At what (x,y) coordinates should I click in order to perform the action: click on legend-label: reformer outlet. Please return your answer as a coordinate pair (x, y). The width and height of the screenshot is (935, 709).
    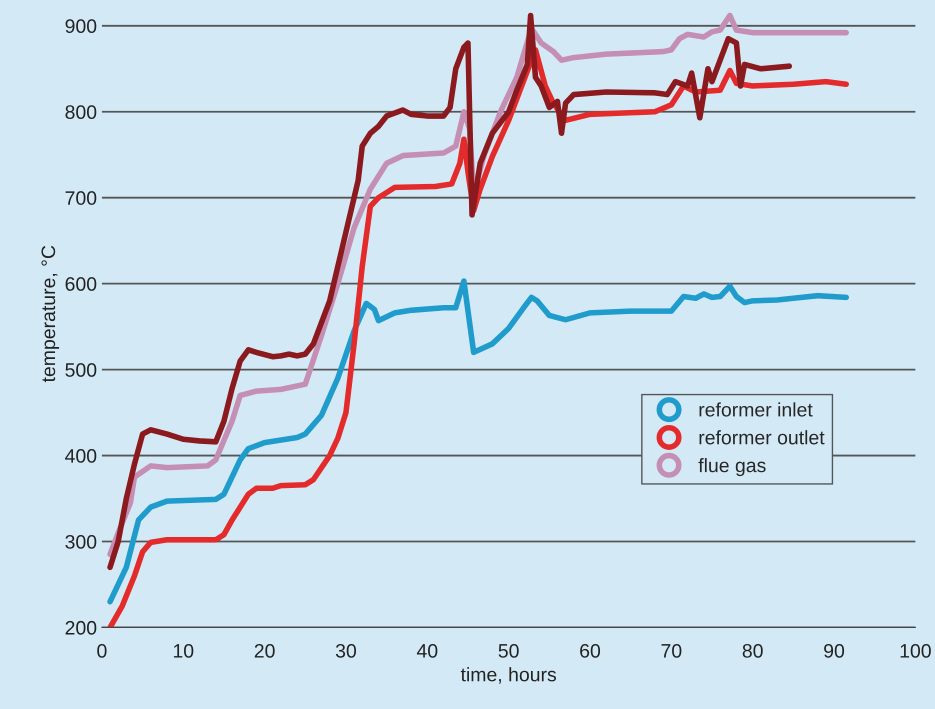
    Looking at the image, I should click on (762, 437).